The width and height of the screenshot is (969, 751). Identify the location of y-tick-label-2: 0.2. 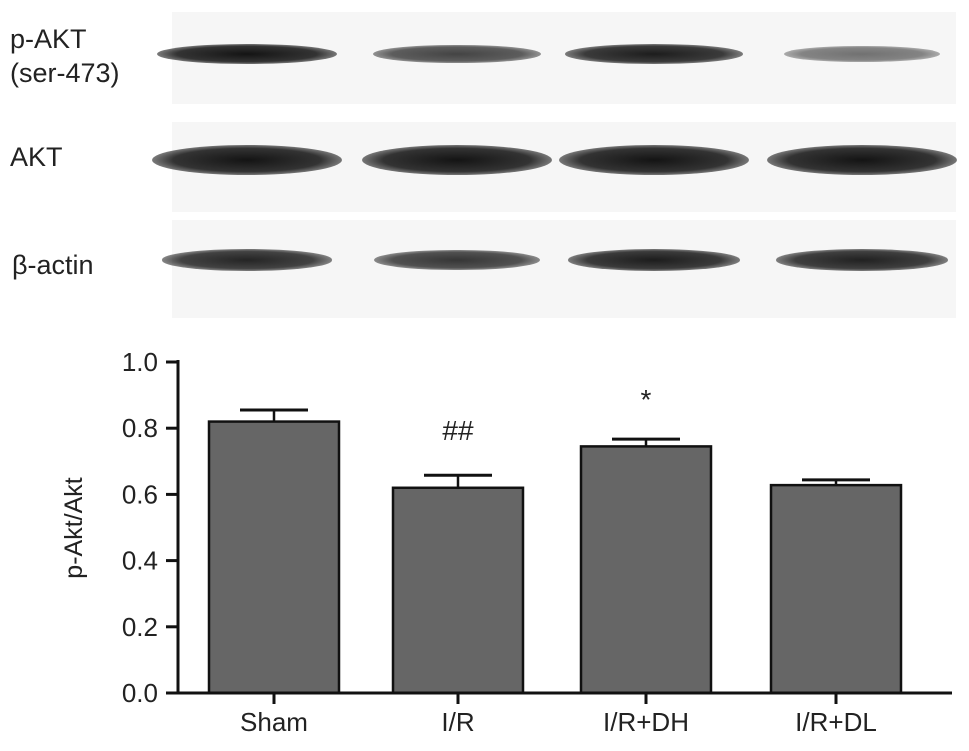
(140, 627).